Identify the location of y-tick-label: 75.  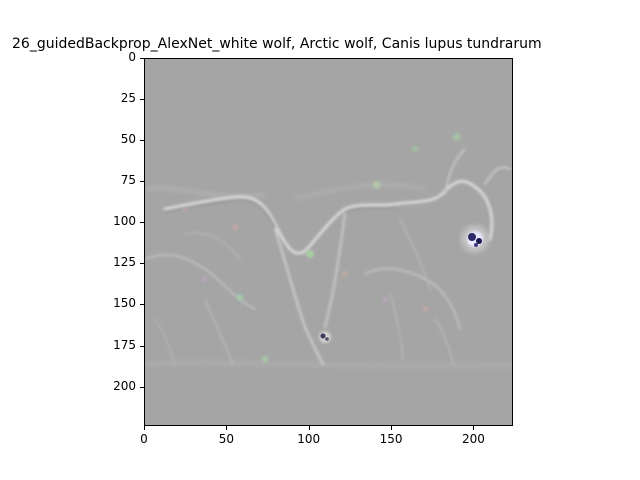
(116, 180).